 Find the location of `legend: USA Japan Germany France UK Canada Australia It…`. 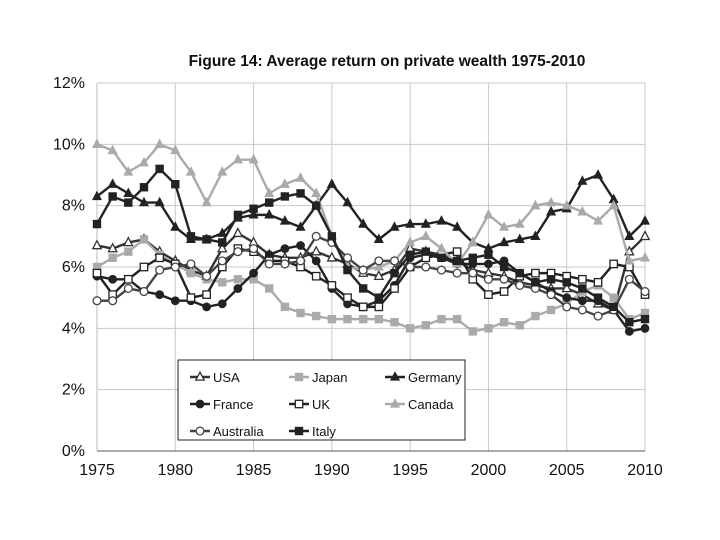

legend: USA Japan Germany France UK Canada Australia It… is located at coordinates (321, 400).